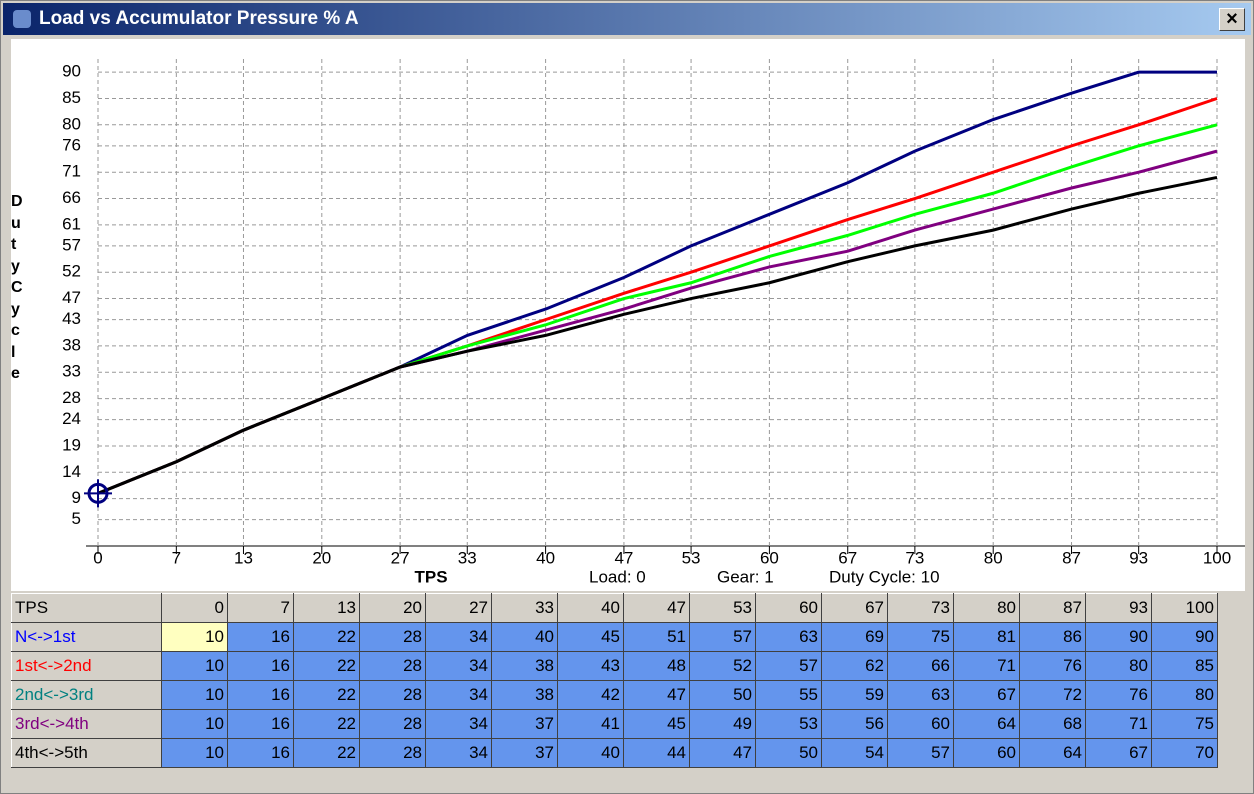 Image resolution: width=1254 pixels, height=794 pixels. I want to click on y-tick-label: 28, so click(71, 397).